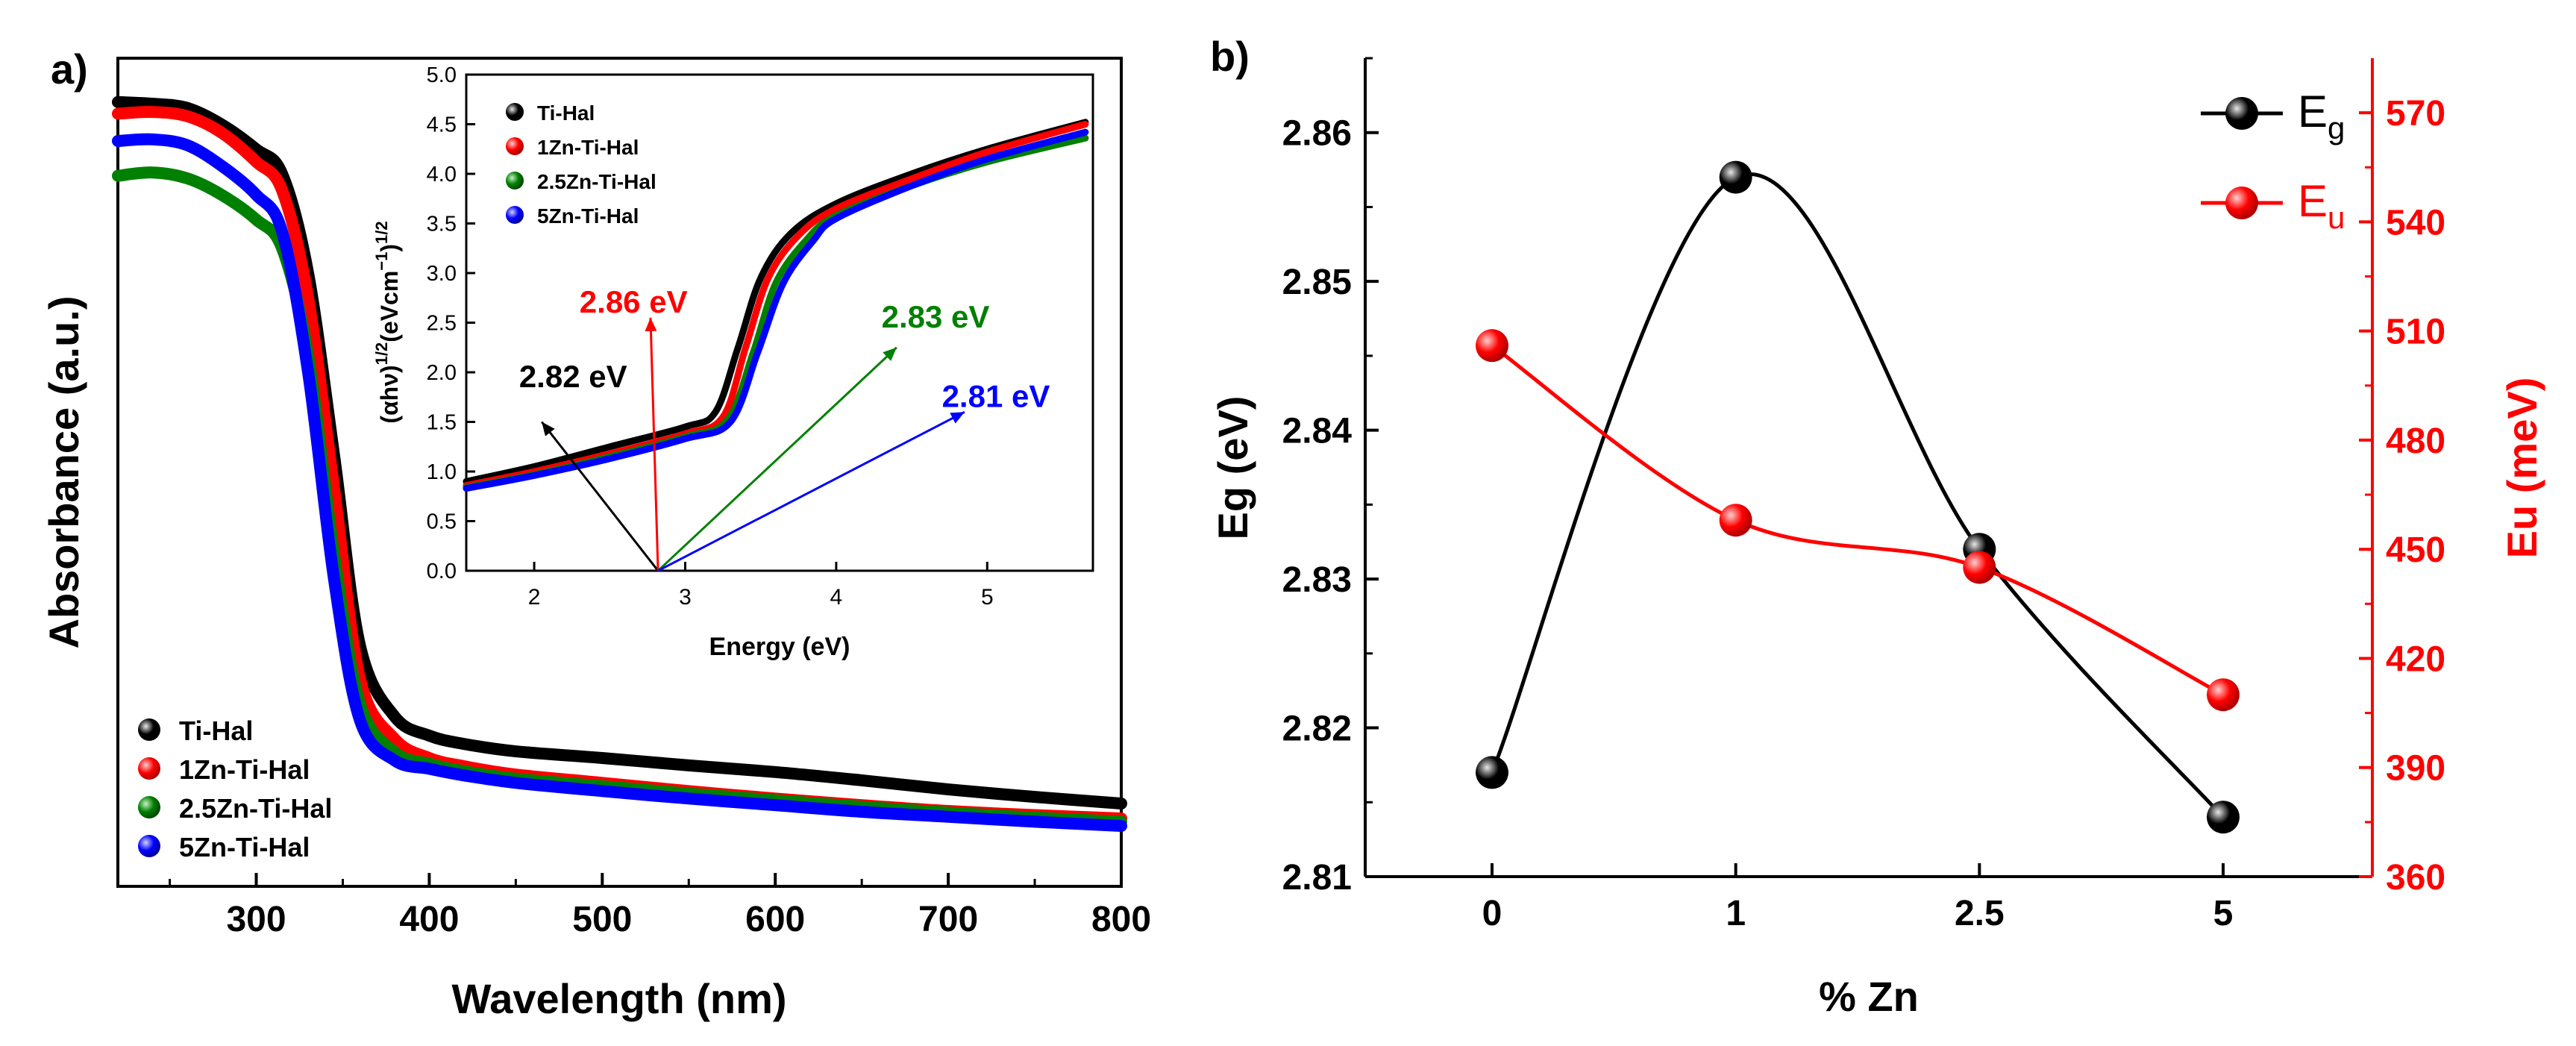  I want to click on inset-y-label-sup3: 1/2, so click(381, 232).